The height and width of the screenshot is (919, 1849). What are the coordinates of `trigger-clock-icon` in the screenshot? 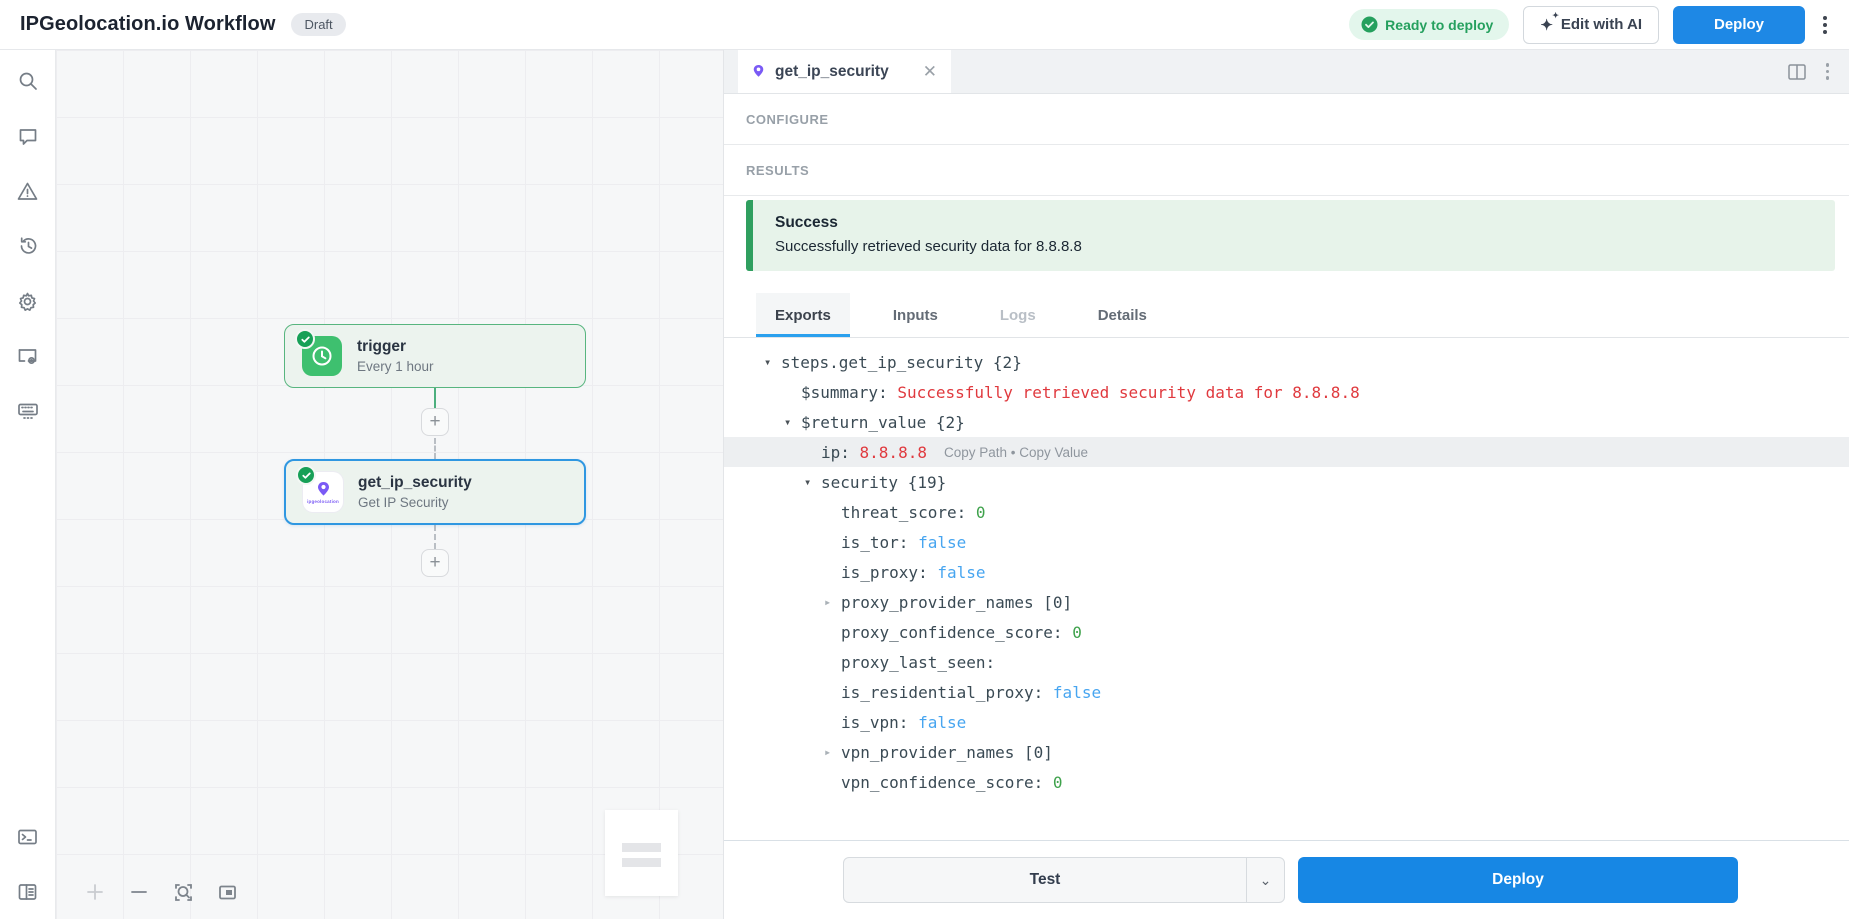 It's located at (318, 352).